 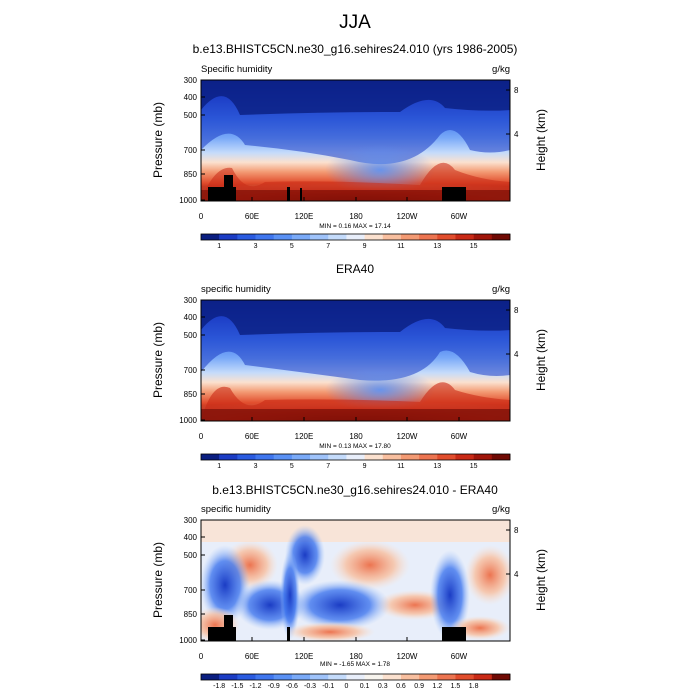 I want to click on panel-3-y2-tick: 4, so click(x=516, y=574).